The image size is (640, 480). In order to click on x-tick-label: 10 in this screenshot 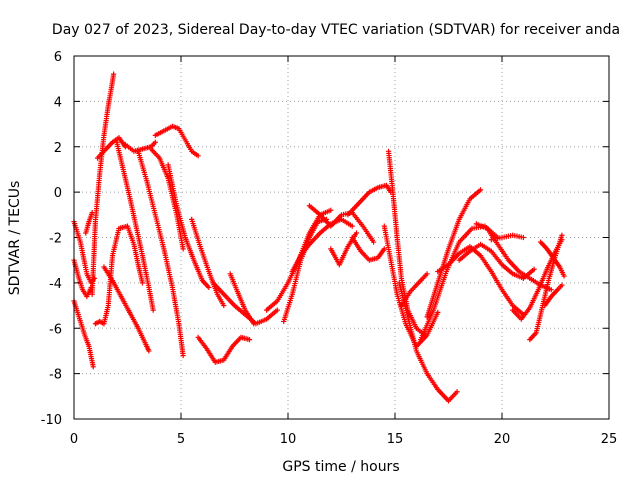, I will do `click(288, 439)`.